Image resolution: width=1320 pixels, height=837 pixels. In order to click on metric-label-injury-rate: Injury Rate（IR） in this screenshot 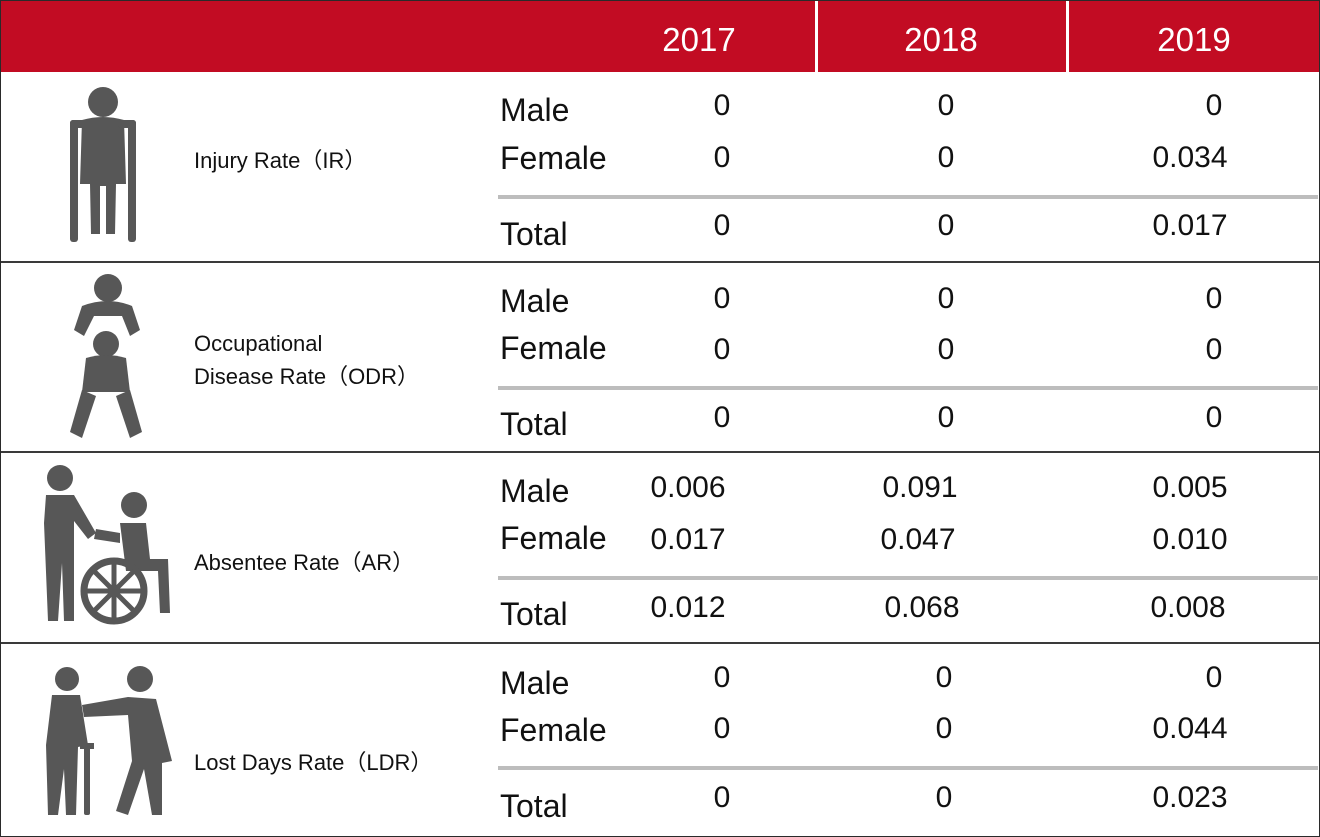, I will do `click(280, 160)`.